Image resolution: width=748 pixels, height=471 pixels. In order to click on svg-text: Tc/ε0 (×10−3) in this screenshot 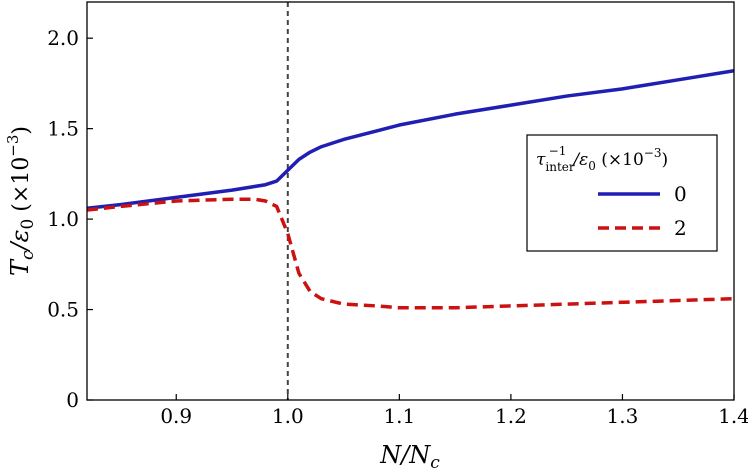, I will do `click(21, 201)`.